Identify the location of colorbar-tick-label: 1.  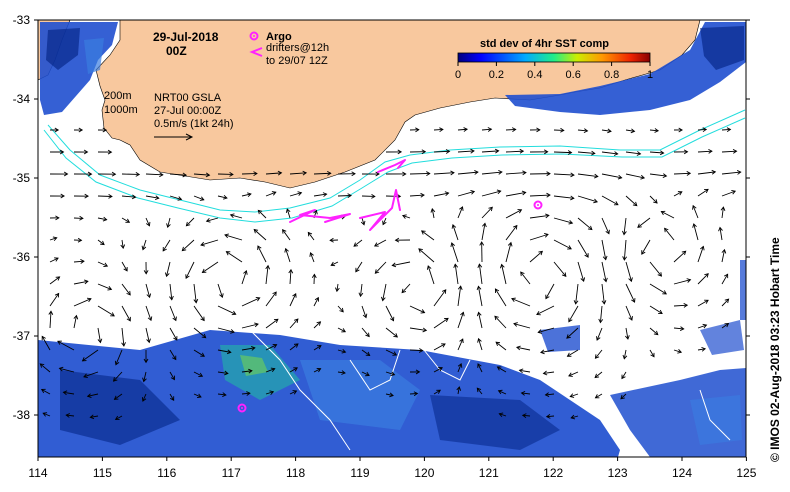
(650, 75).